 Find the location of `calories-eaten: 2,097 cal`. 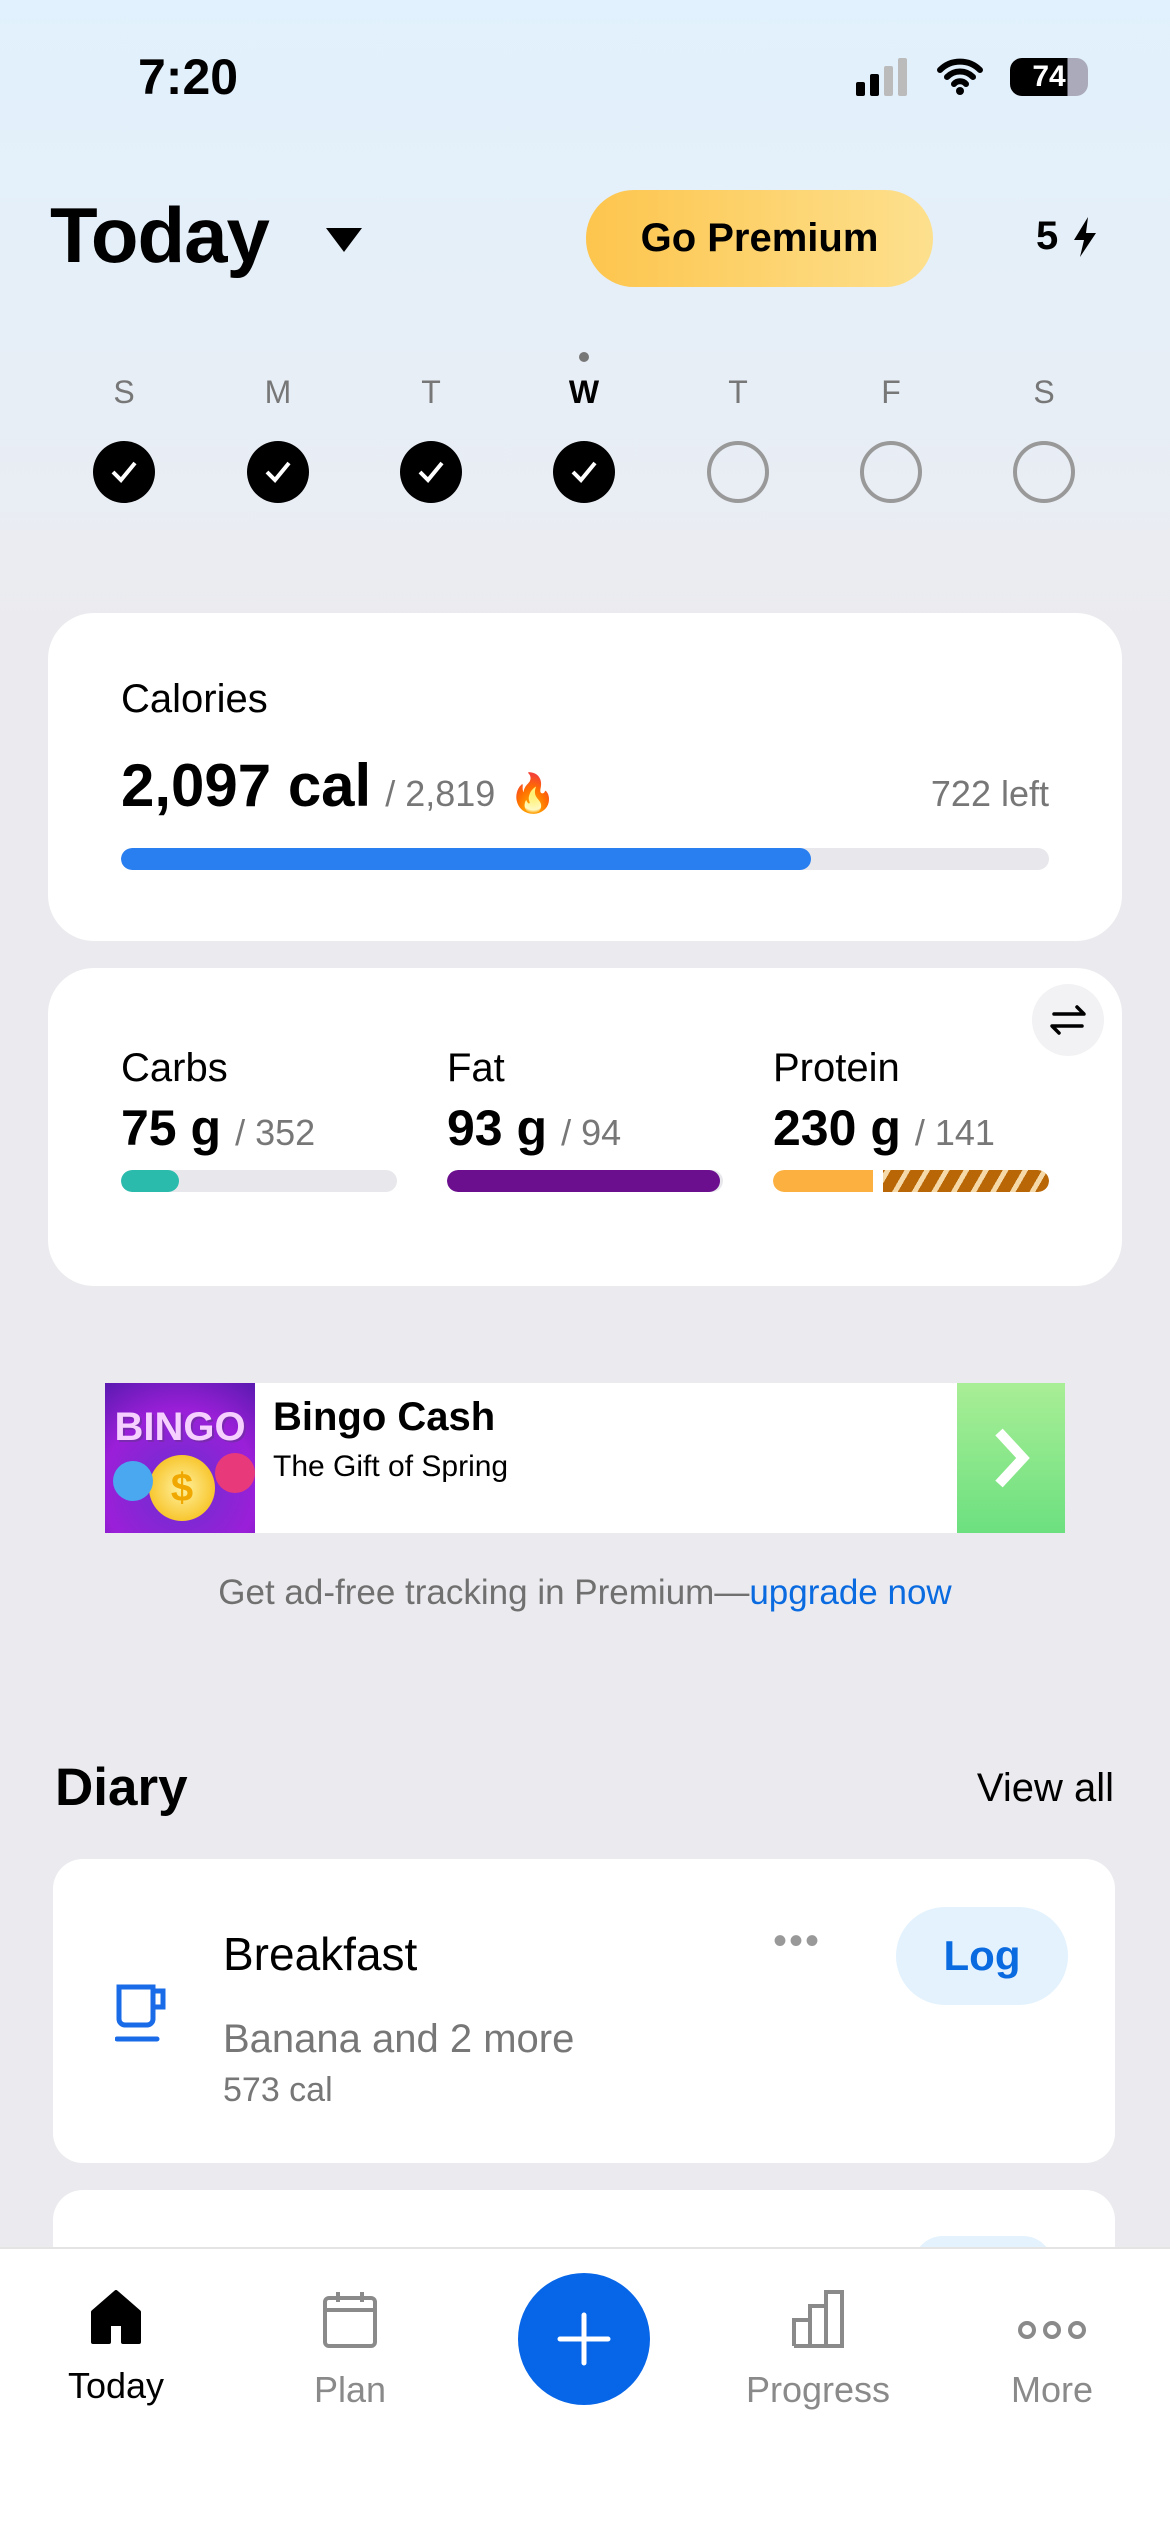

calories-eaten: 2,097 cal is located at coordinates (246, 785).